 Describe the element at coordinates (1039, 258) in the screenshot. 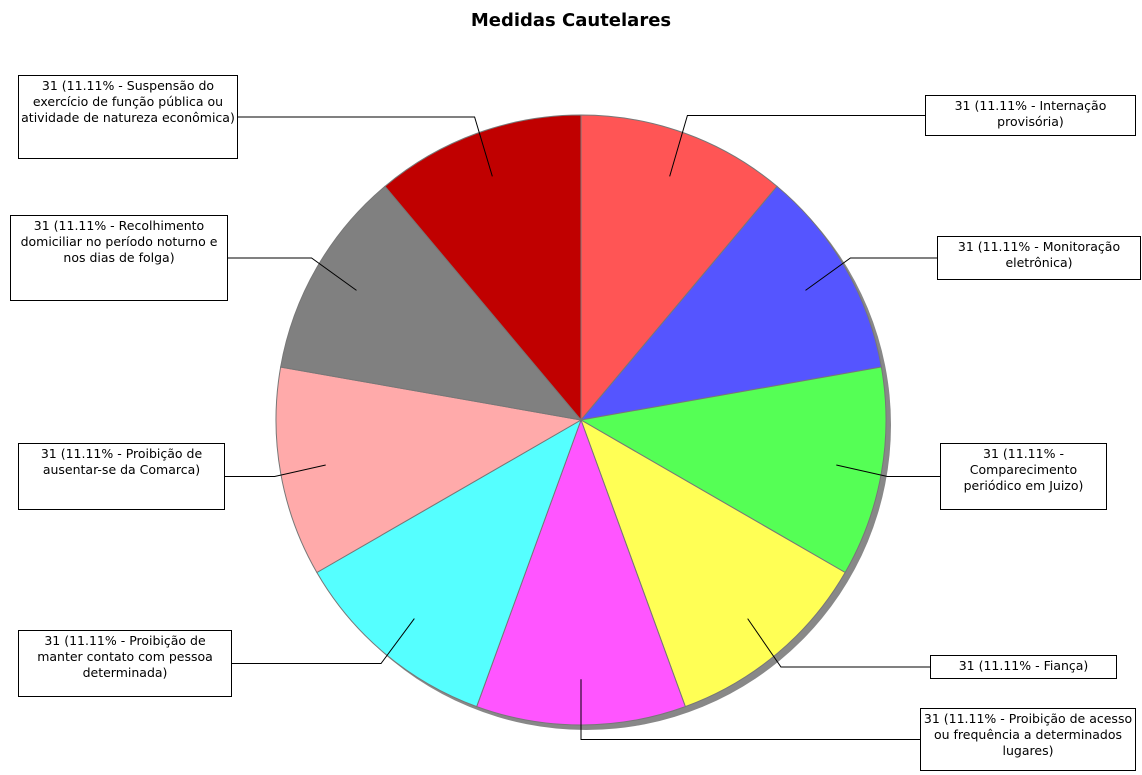

I see `slice-label: 31 (11.11% - Monitoração eletrônica)` at that location.